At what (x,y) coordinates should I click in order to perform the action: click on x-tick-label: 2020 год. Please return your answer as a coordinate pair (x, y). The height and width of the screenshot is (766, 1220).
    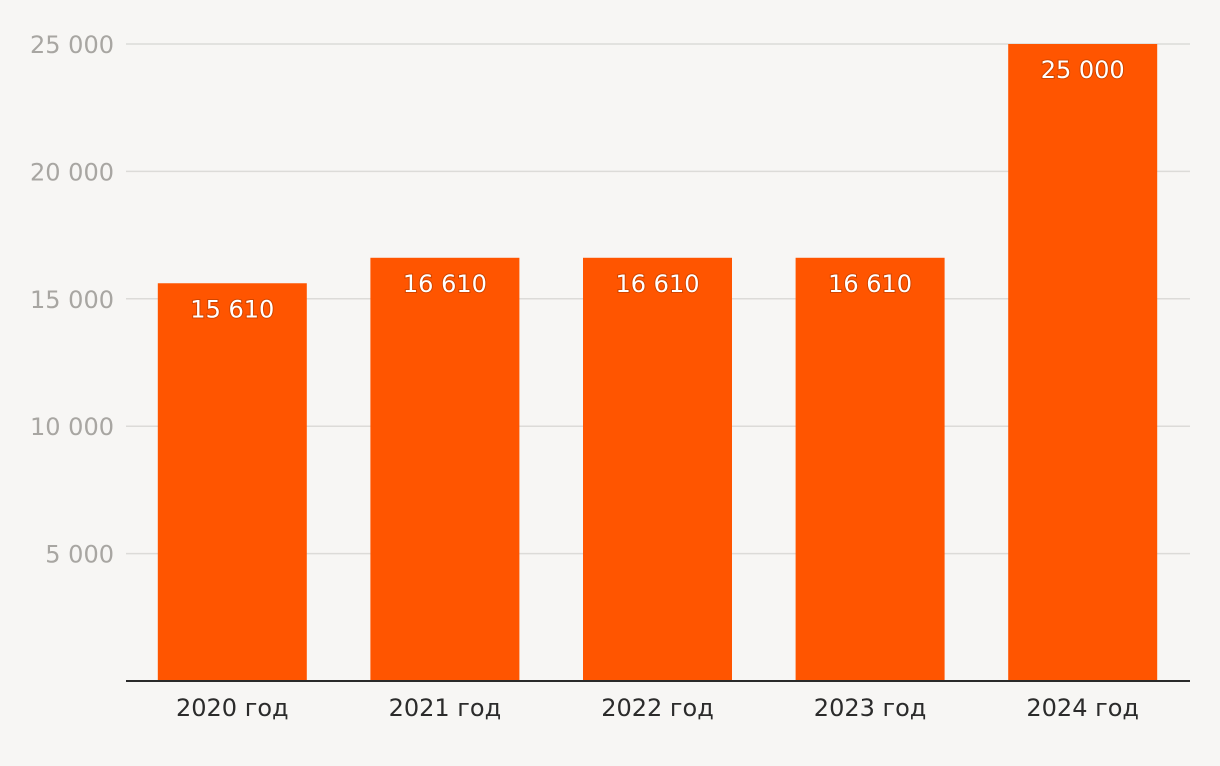
    Looking at the image, I should click on (232, 708).